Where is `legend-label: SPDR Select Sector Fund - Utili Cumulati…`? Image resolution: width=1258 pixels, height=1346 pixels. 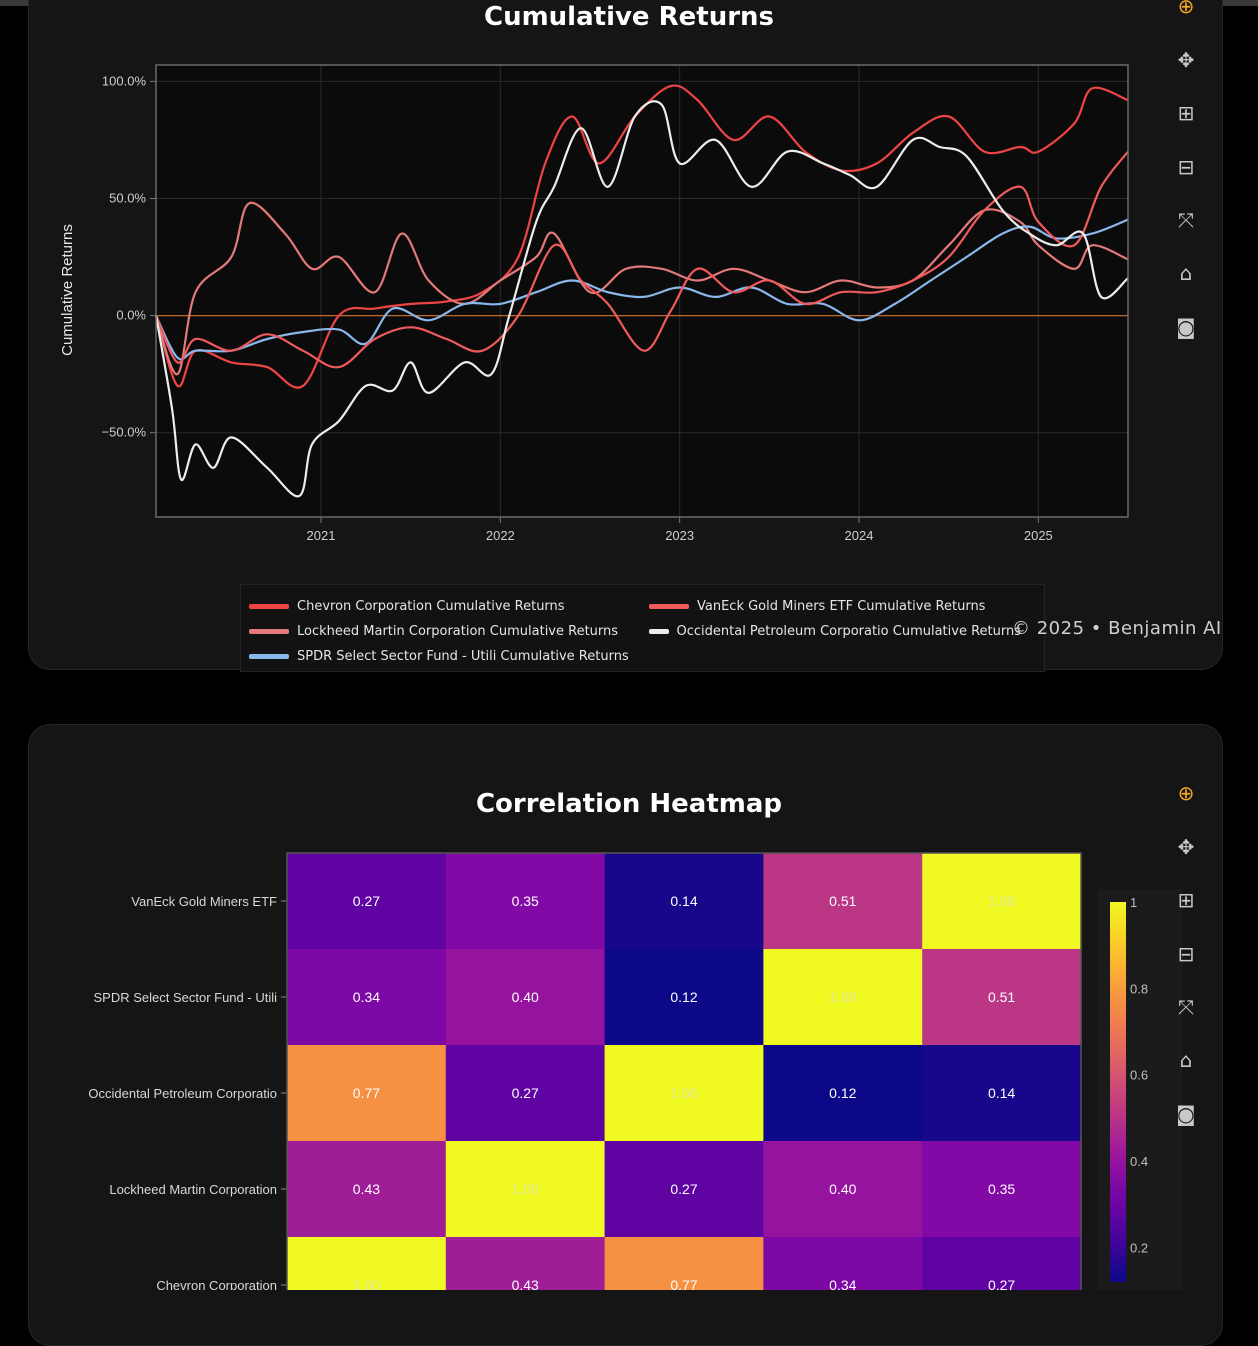 legend-label: SPDR Select Sector Fund - Utili Cumulati… is located at coordinates (463, 656).